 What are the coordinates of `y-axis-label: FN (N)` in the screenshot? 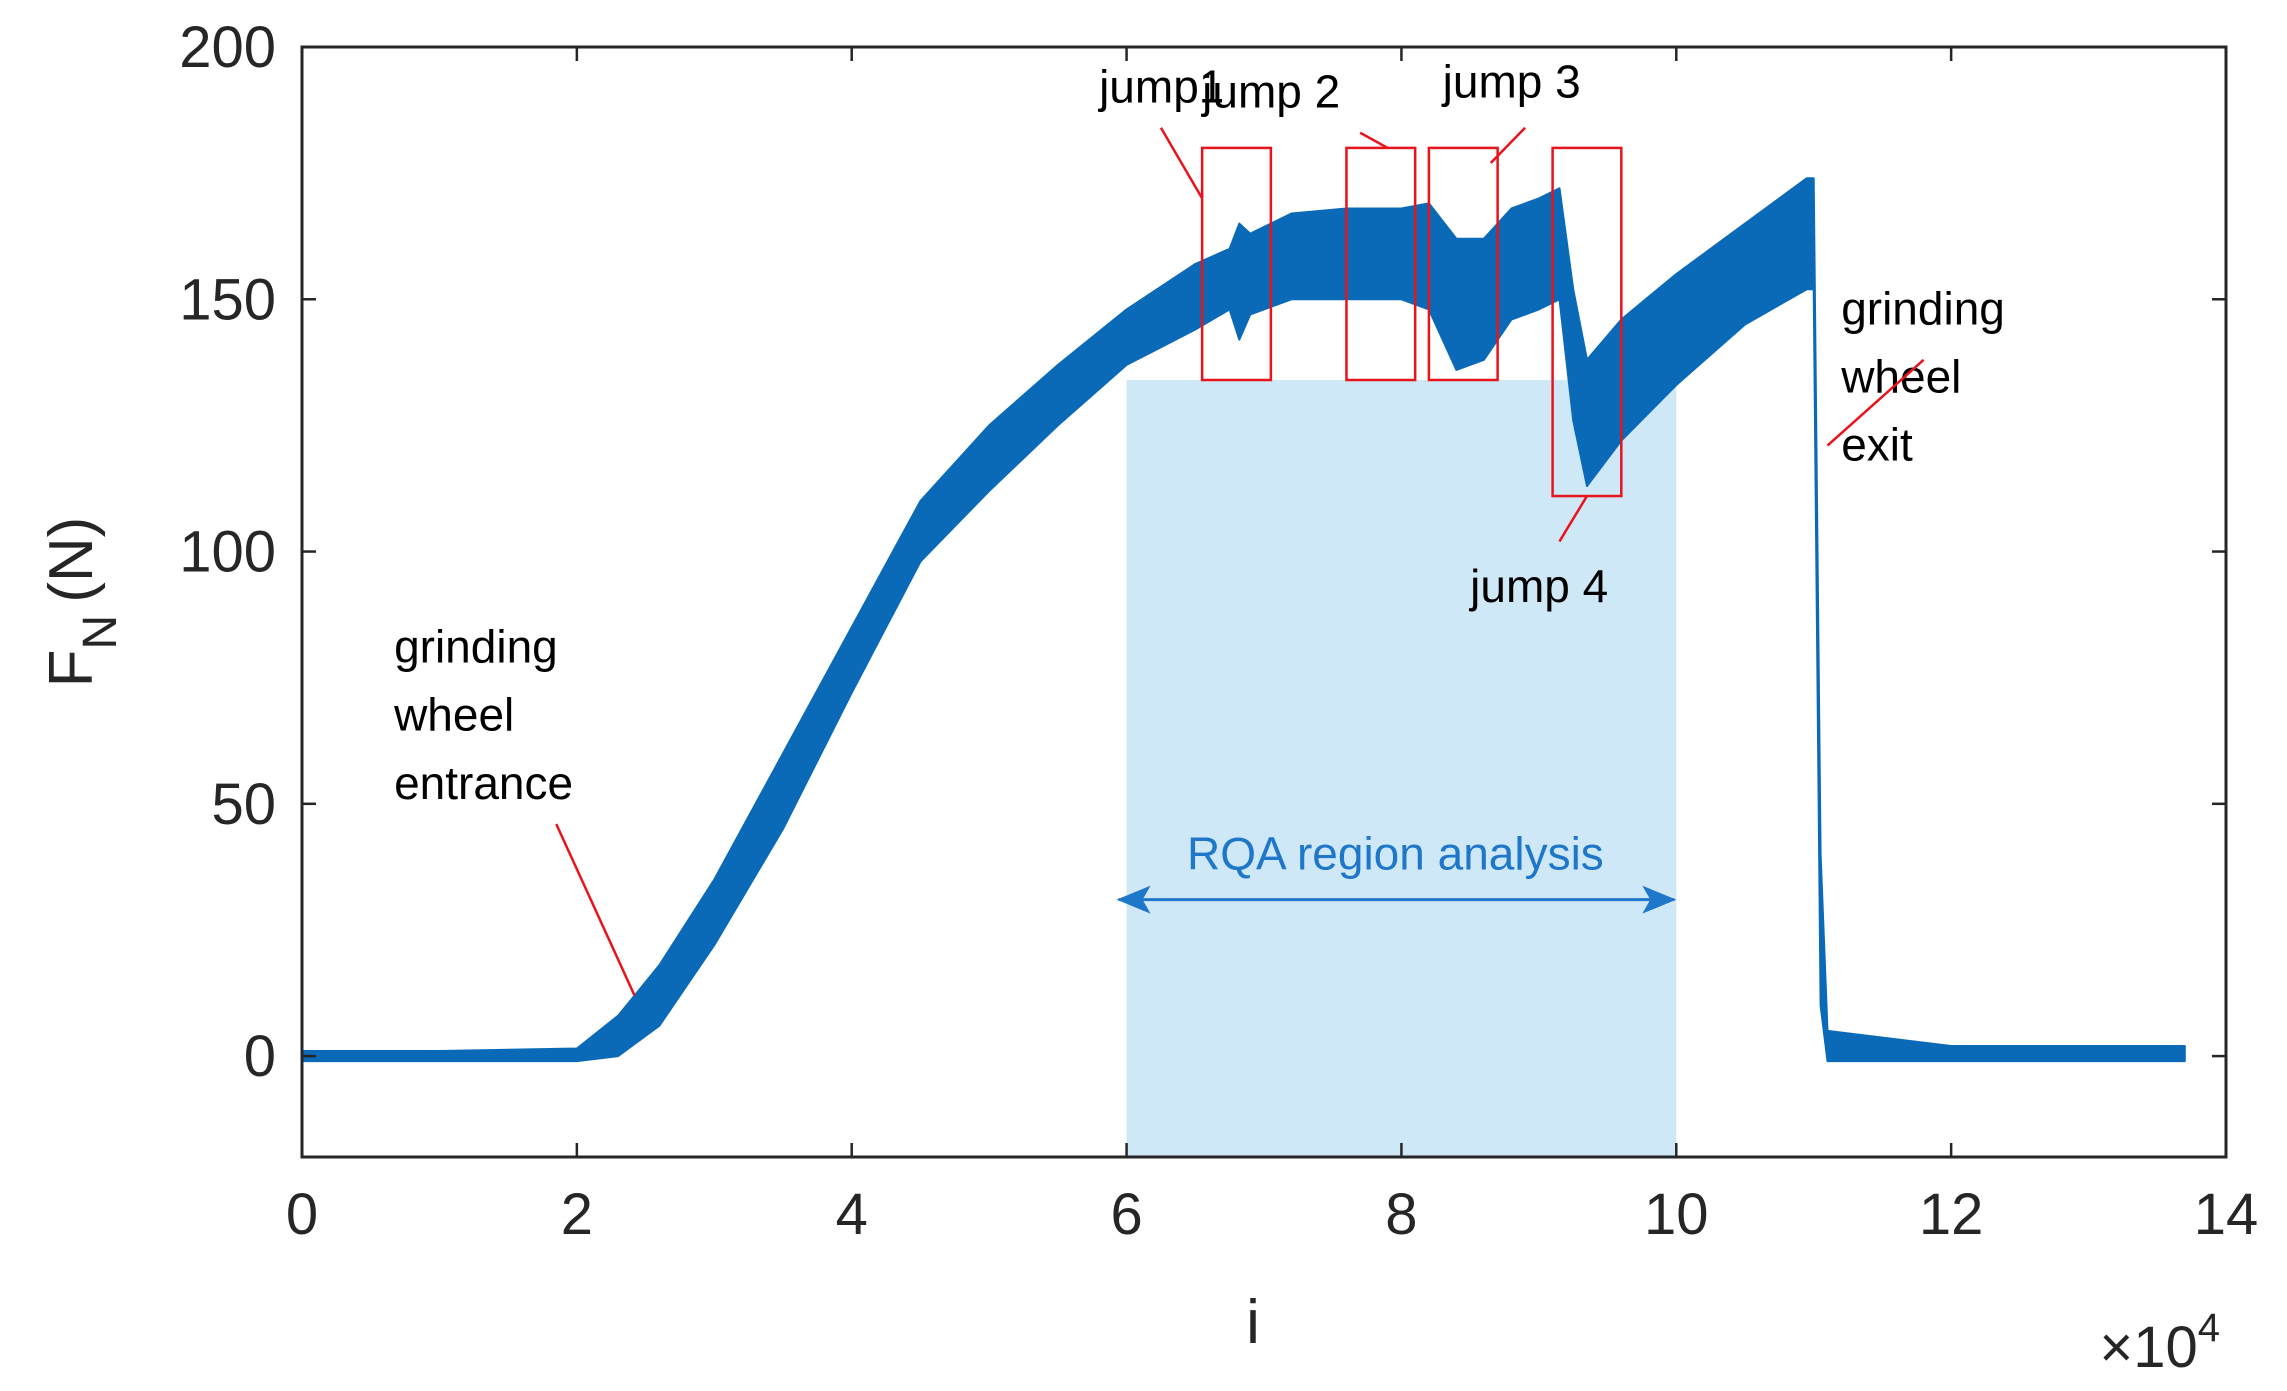 It's located at (82, 602).